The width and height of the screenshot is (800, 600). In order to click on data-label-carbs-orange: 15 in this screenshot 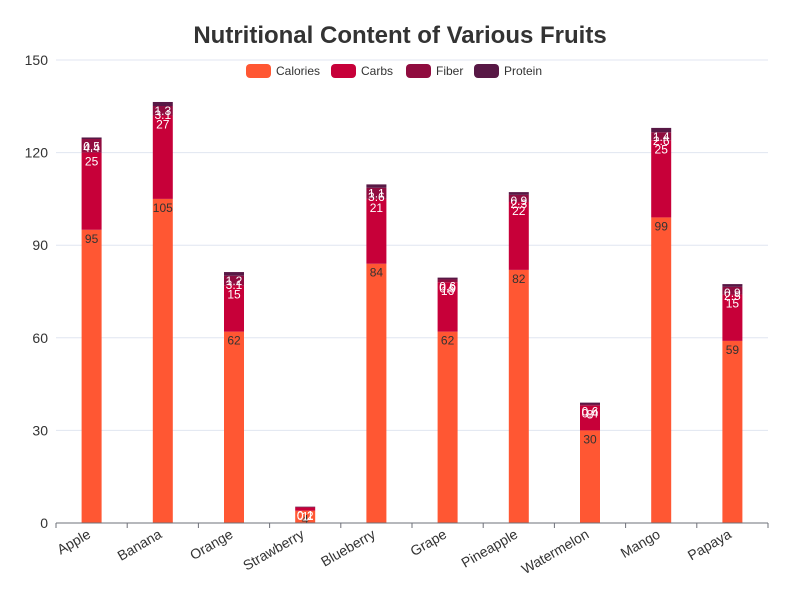, I will do `click(234, 294)`.